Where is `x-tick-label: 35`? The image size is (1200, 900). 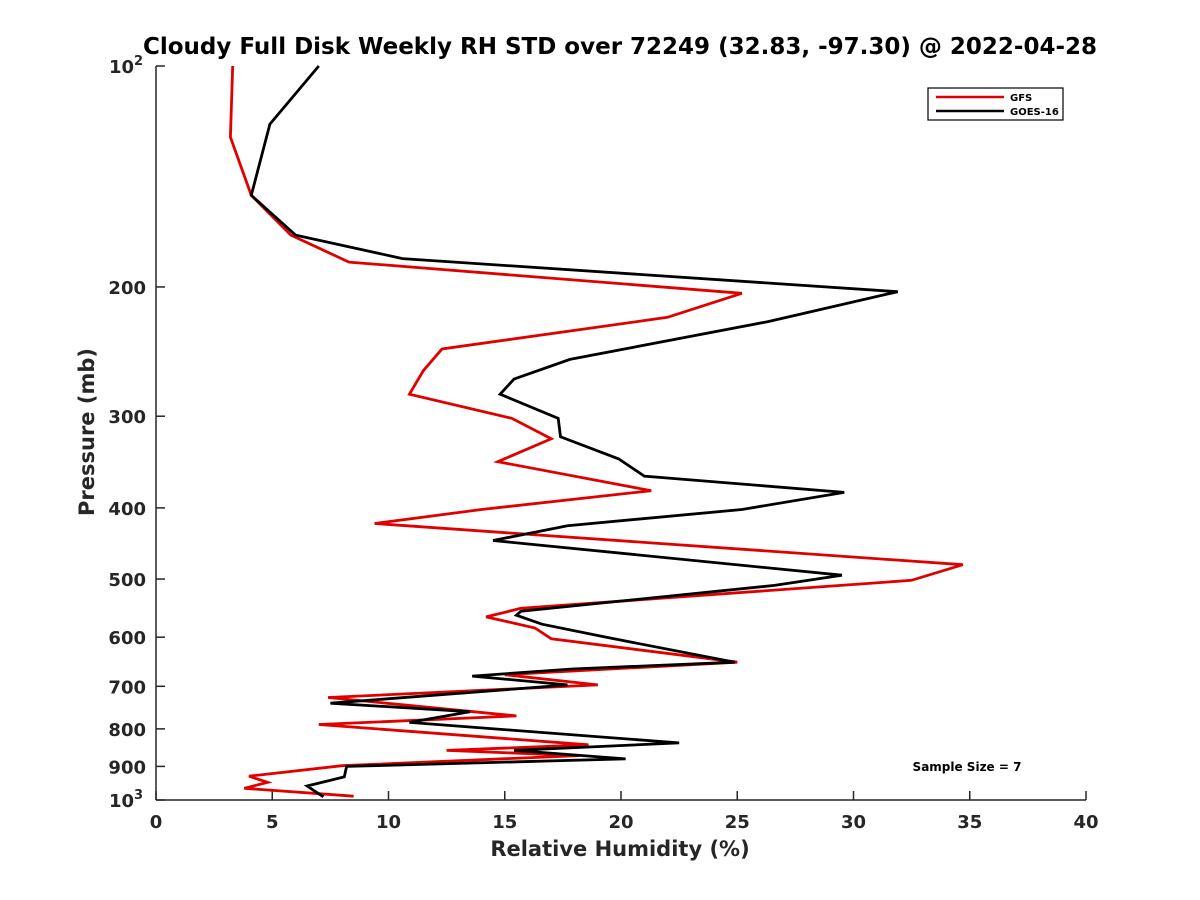 x-tick-label: 35 is located at coordinates (969, 822).